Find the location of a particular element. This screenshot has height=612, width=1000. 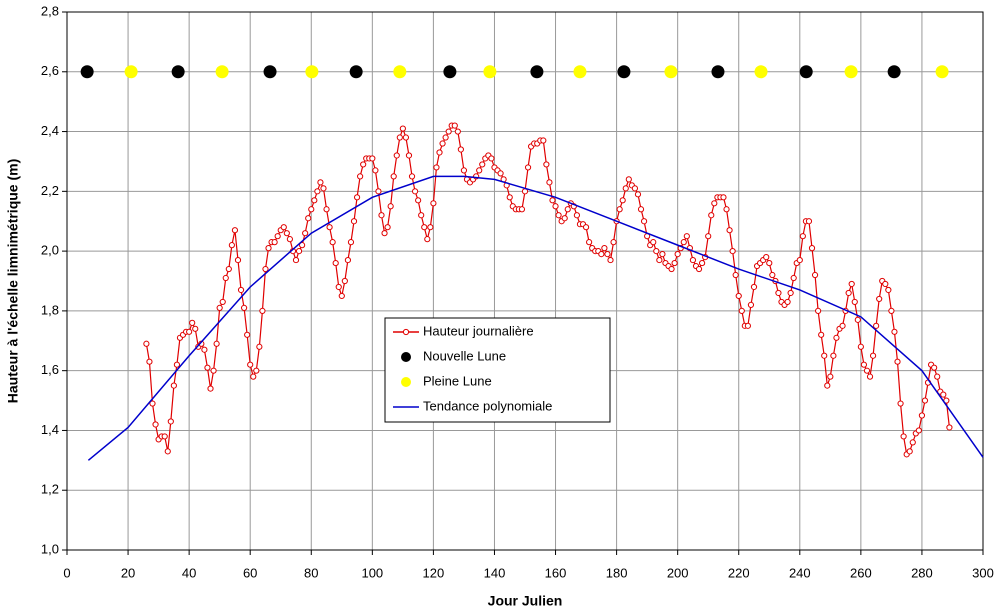

legend-label: Tendance polynomiale is located at coordinates (487, 405).